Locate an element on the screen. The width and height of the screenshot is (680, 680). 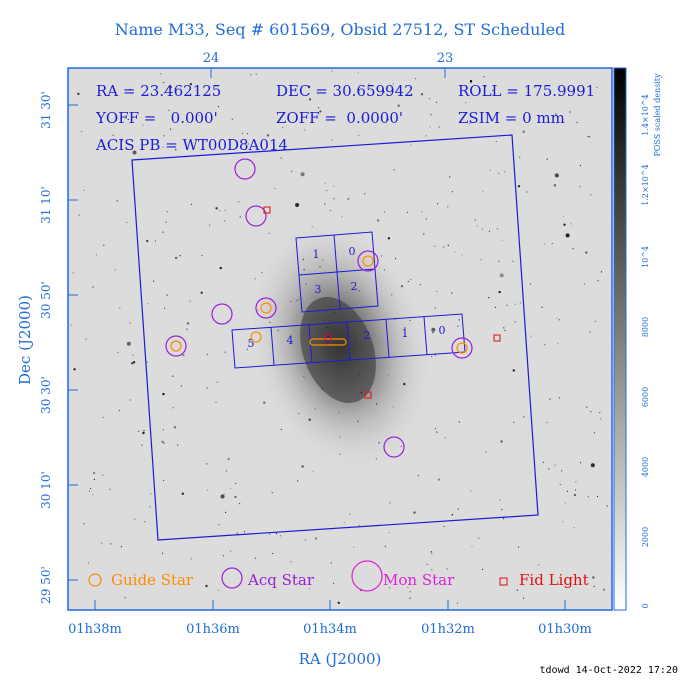
colorbar-tick: 2000 is located at coordinates (645, 537).